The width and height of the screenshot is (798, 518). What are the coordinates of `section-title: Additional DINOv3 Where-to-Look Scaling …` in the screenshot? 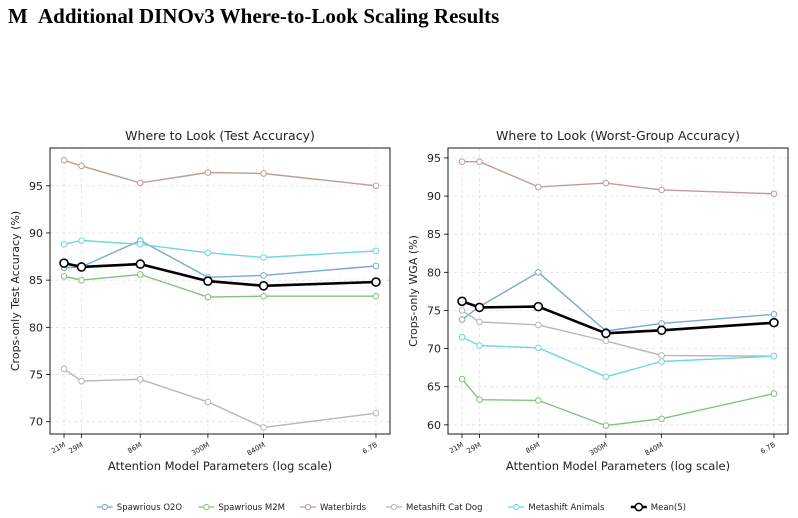 It's located at (269, 16).